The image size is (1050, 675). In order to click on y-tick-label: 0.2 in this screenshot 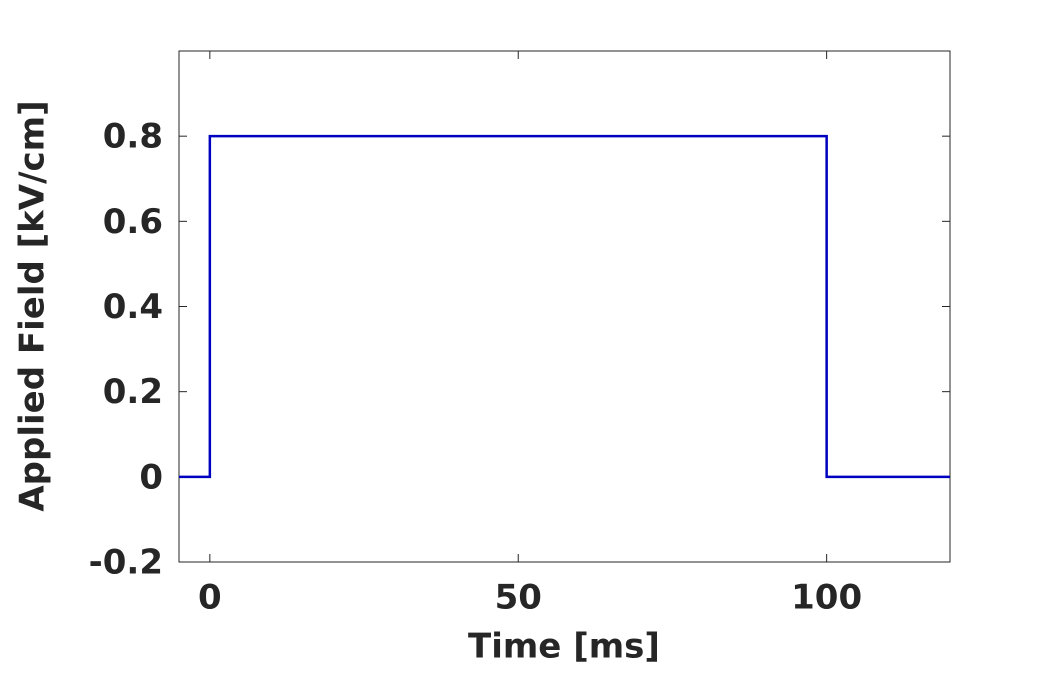, I will do `click(133, 392)`.